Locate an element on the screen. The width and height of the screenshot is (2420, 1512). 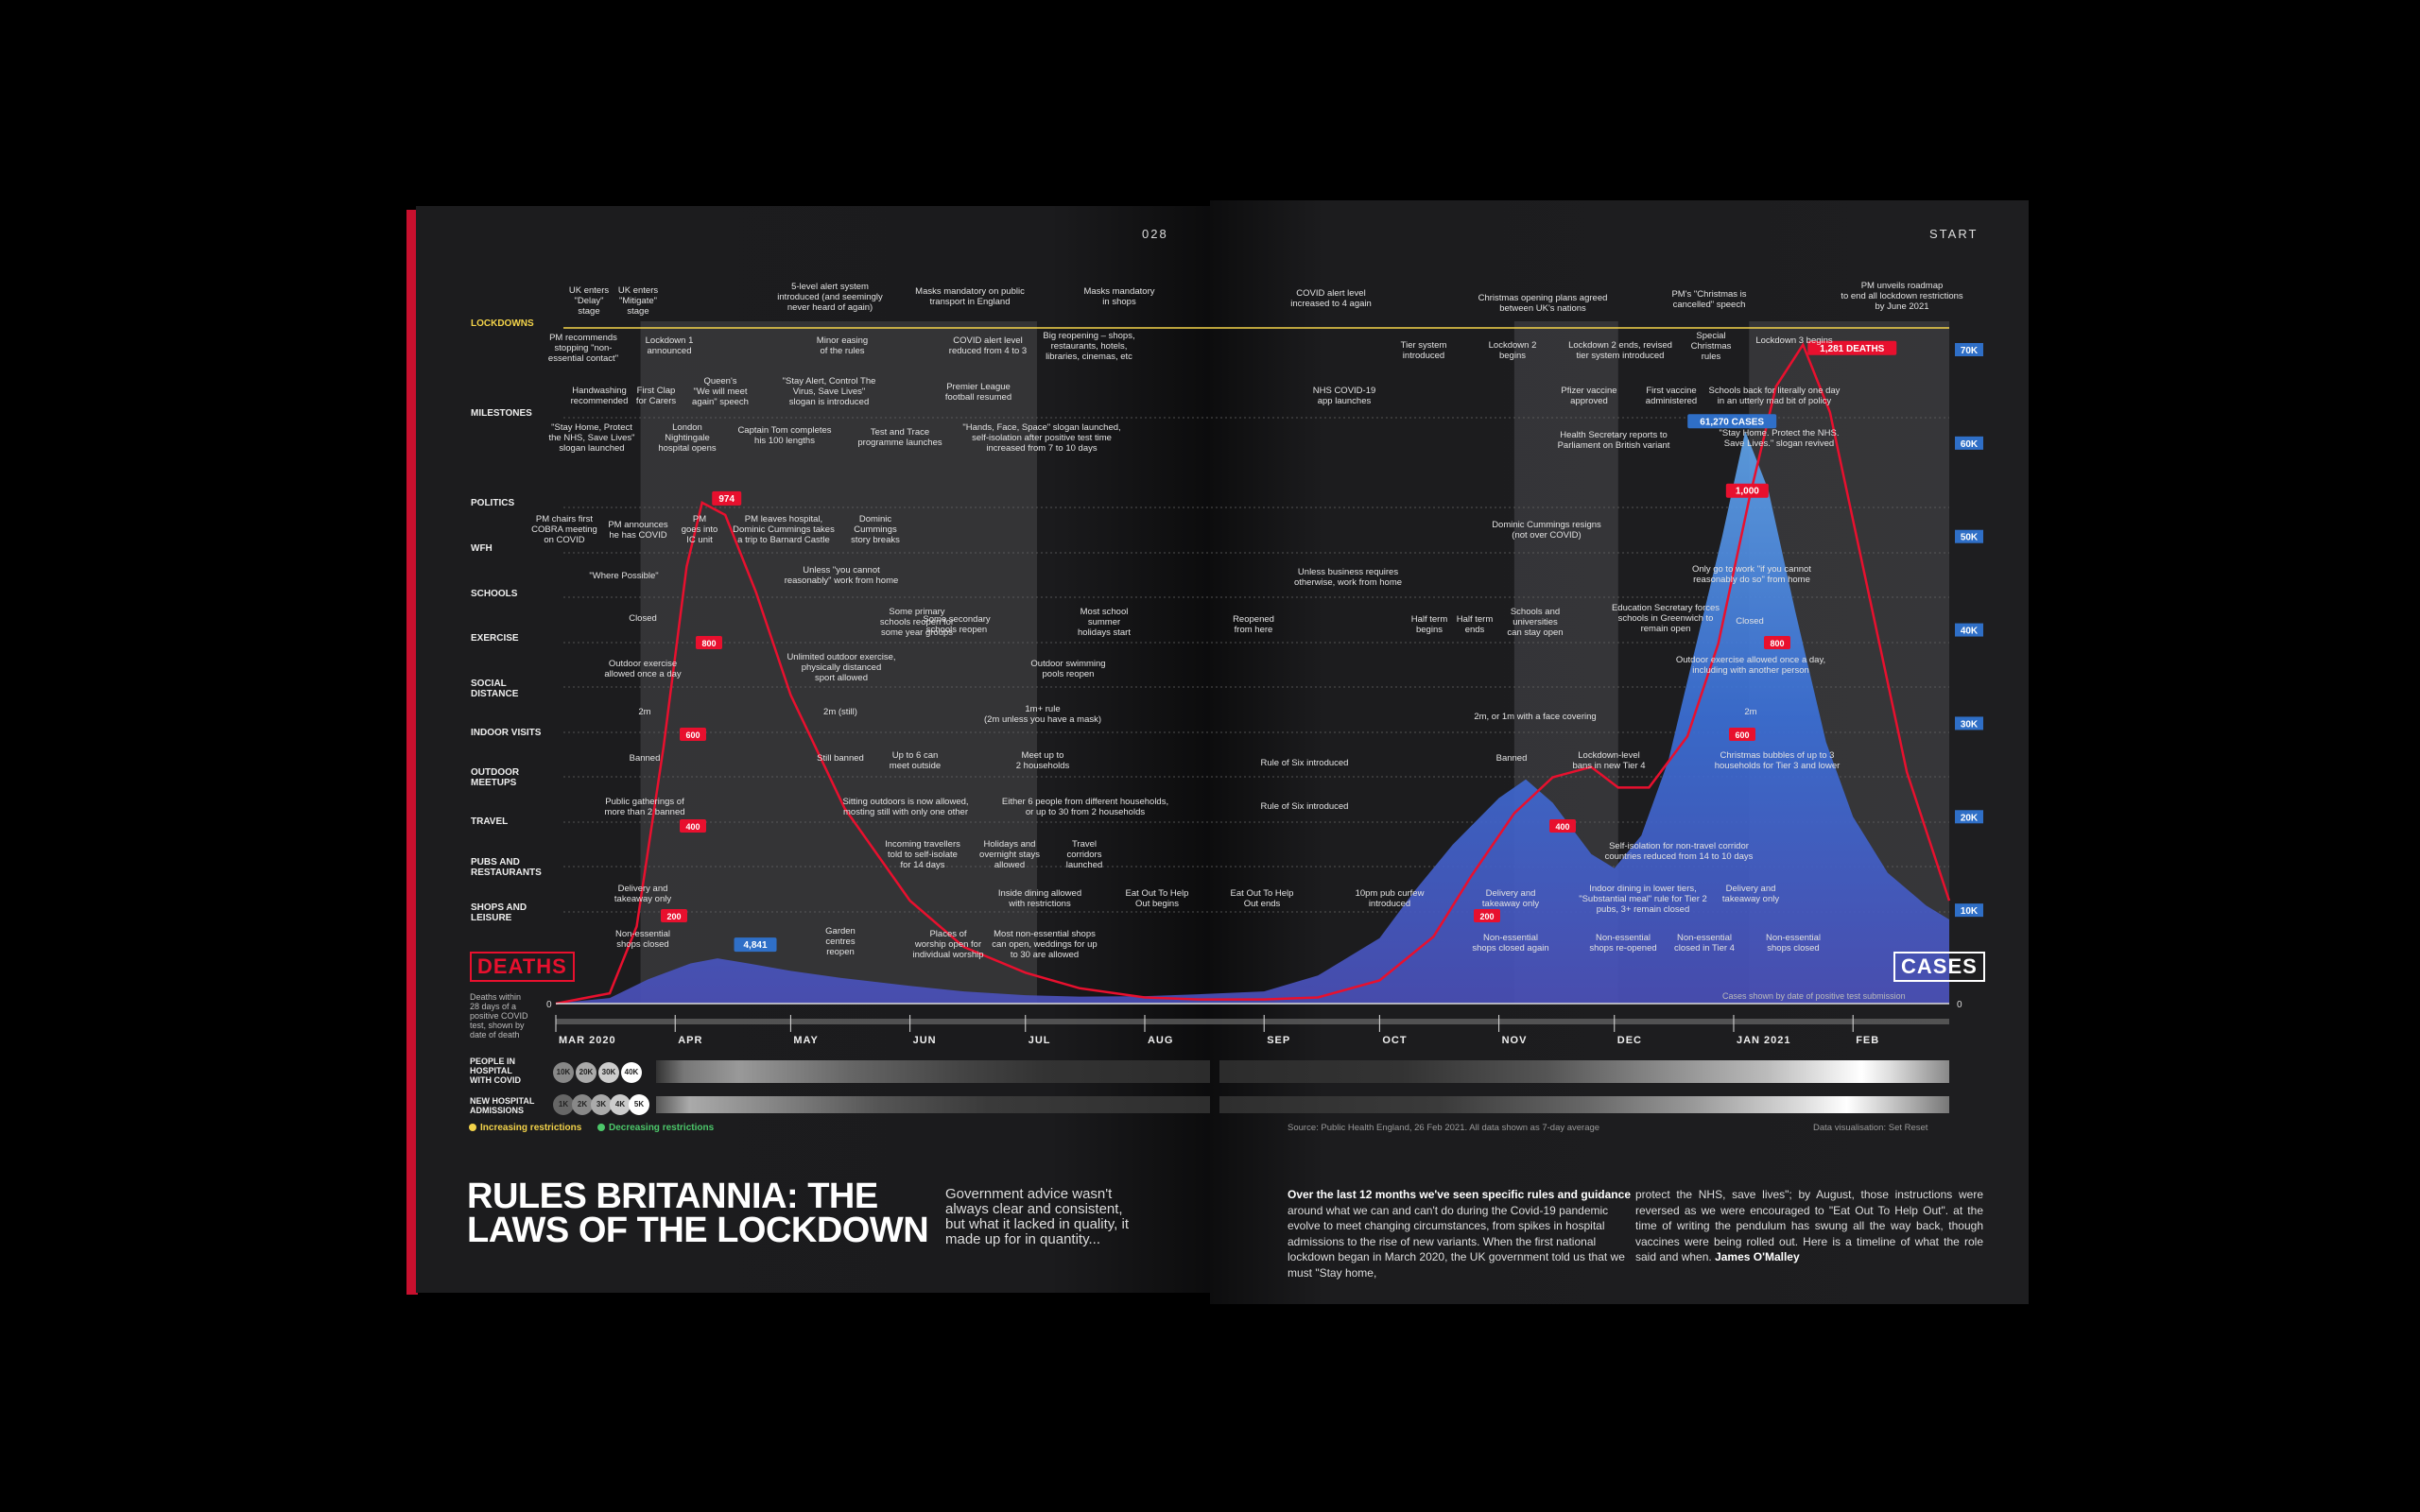
timeline-annotation: 1m+ rule (2m unless you have a mask) is located at coordinates (1042, 714).